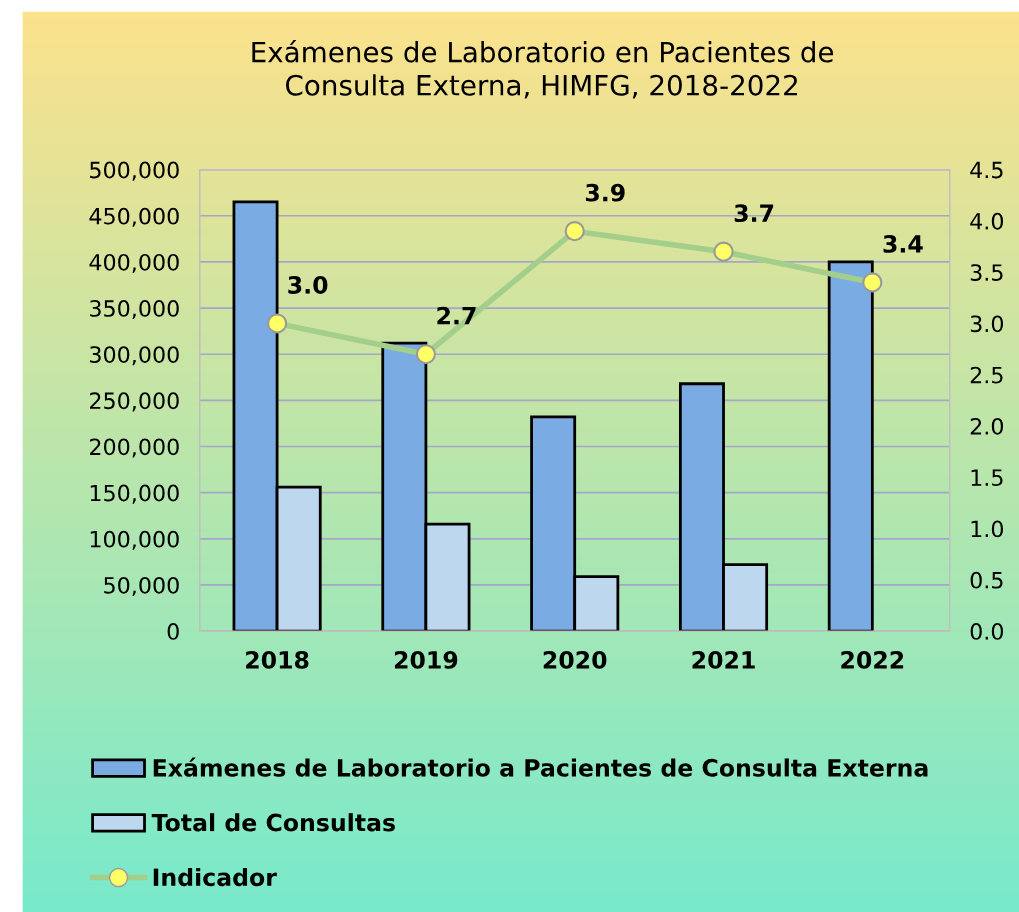 This screenshot has height=912, width=1019. What do you see at coordinates (134, 402) in the screenshot?
I see `y-tick-label: 250,000` at bounding box center [134, 402].